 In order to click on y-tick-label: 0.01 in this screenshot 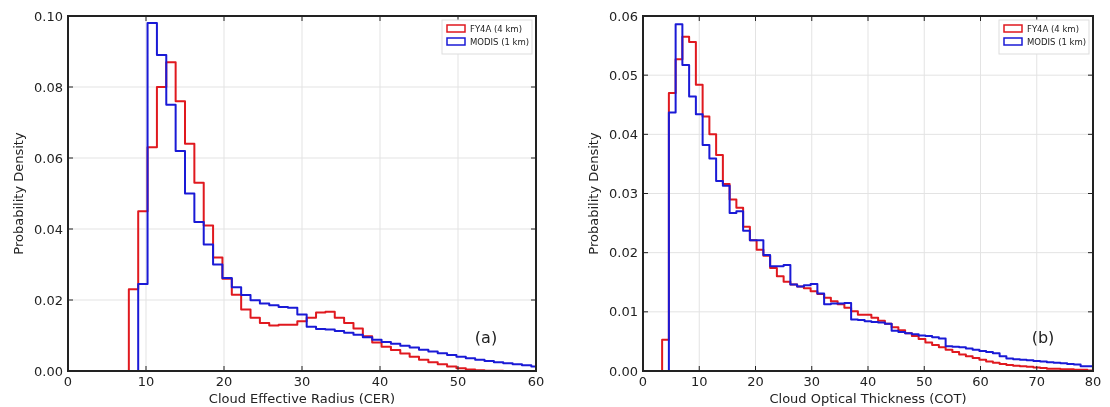, I will do `click(623, 312)`.